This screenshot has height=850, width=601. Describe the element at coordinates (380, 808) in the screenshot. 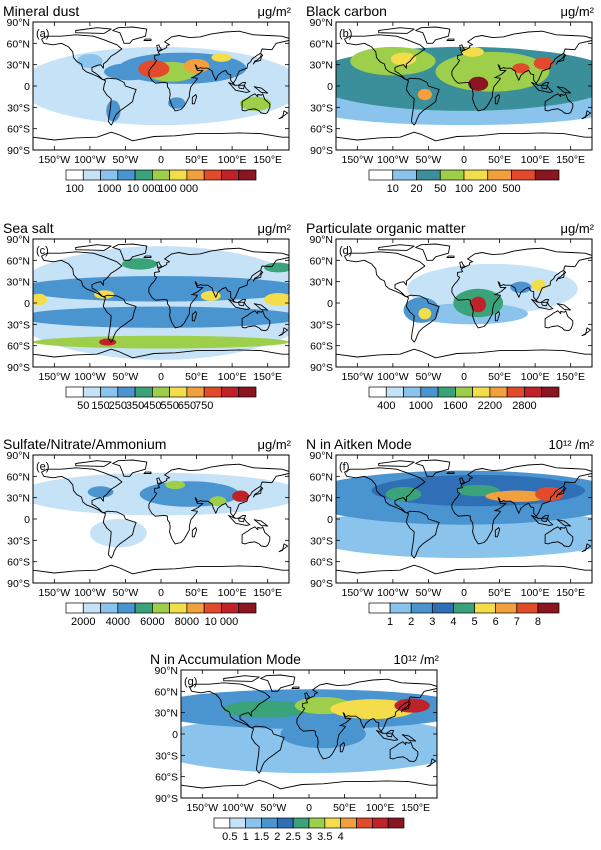

I see `lon-label: 100°E` at that location.